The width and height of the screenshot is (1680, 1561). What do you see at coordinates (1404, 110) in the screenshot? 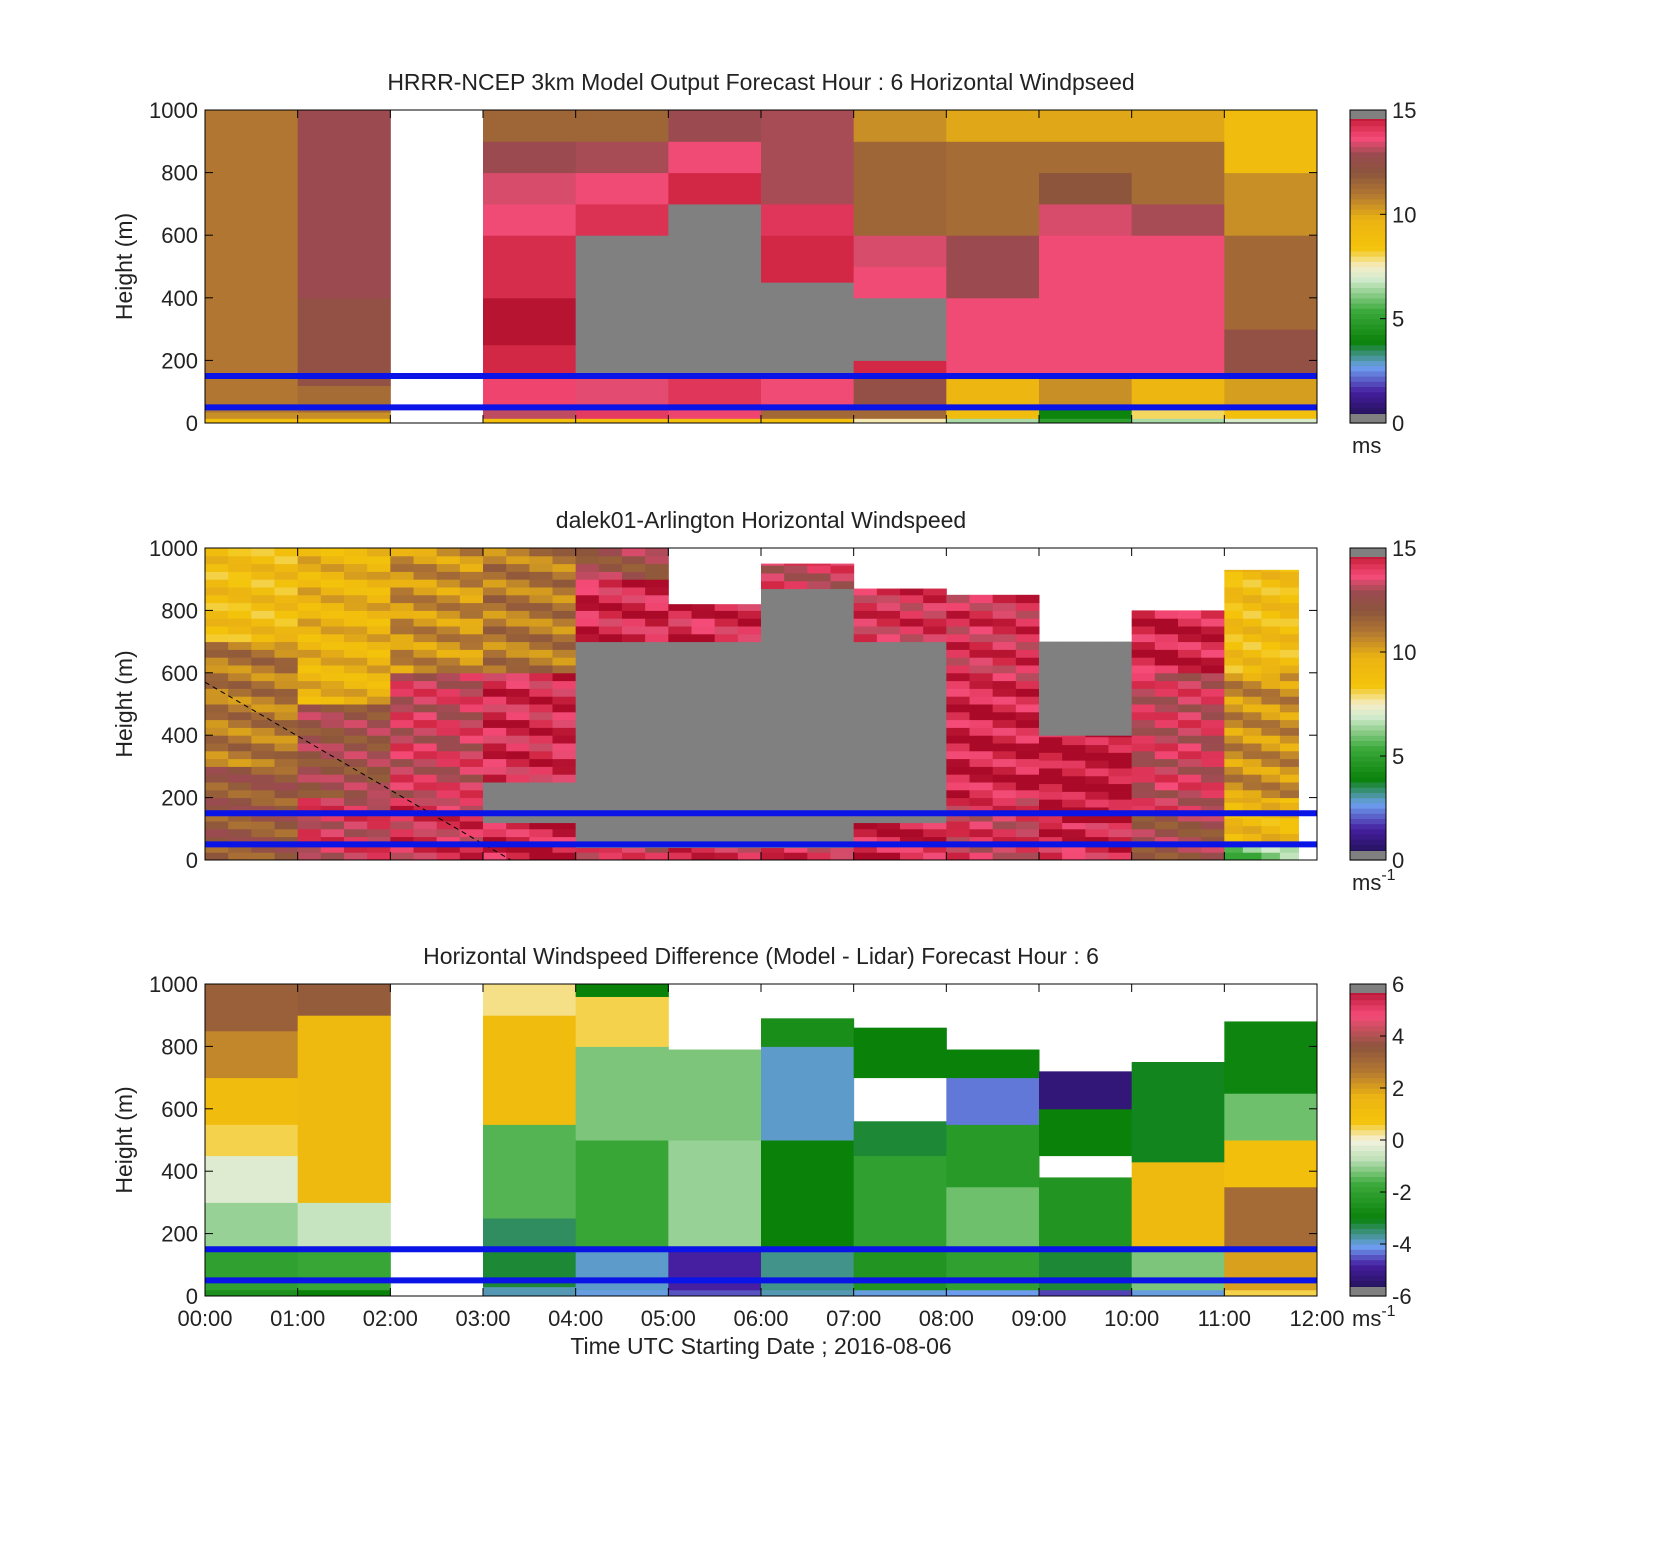
I see `colorbar-tick-label: 15` at bounding box center [1404, 110].